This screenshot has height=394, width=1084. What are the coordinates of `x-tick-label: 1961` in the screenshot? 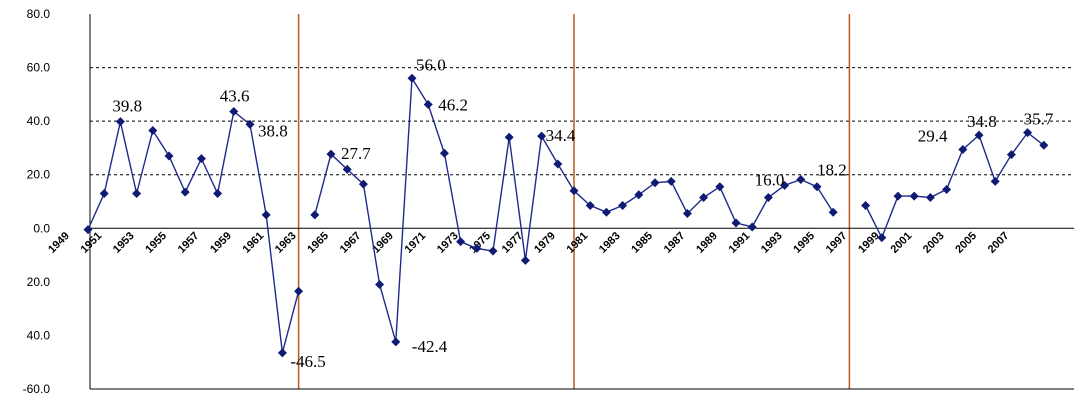 It's located at (254, 243).